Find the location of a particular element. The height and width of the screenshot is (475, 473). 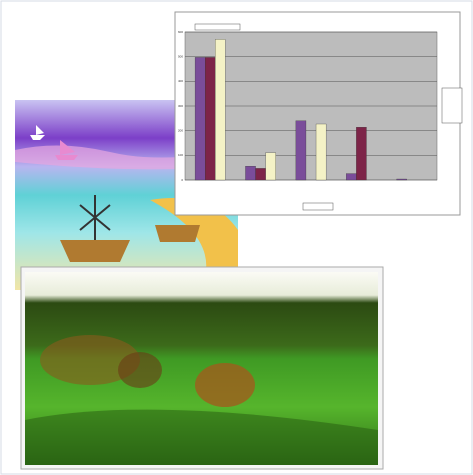

y-tick-label: 100 is located at coordinates (180, 155).